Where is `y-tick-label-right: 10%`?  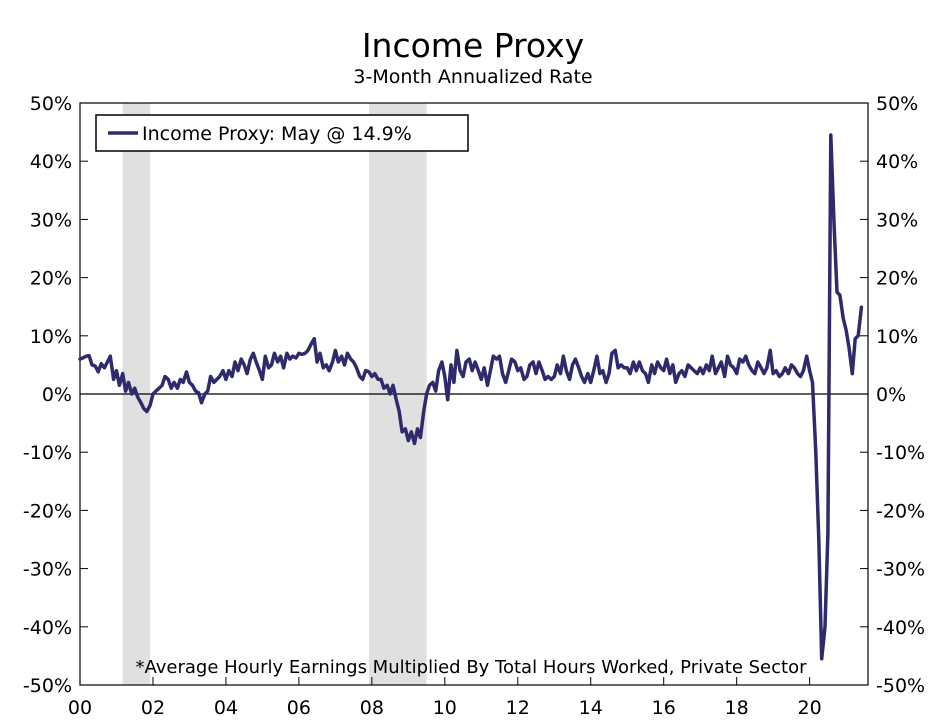 y-tick-label-right: 10% is located at coordinates (897, 337).